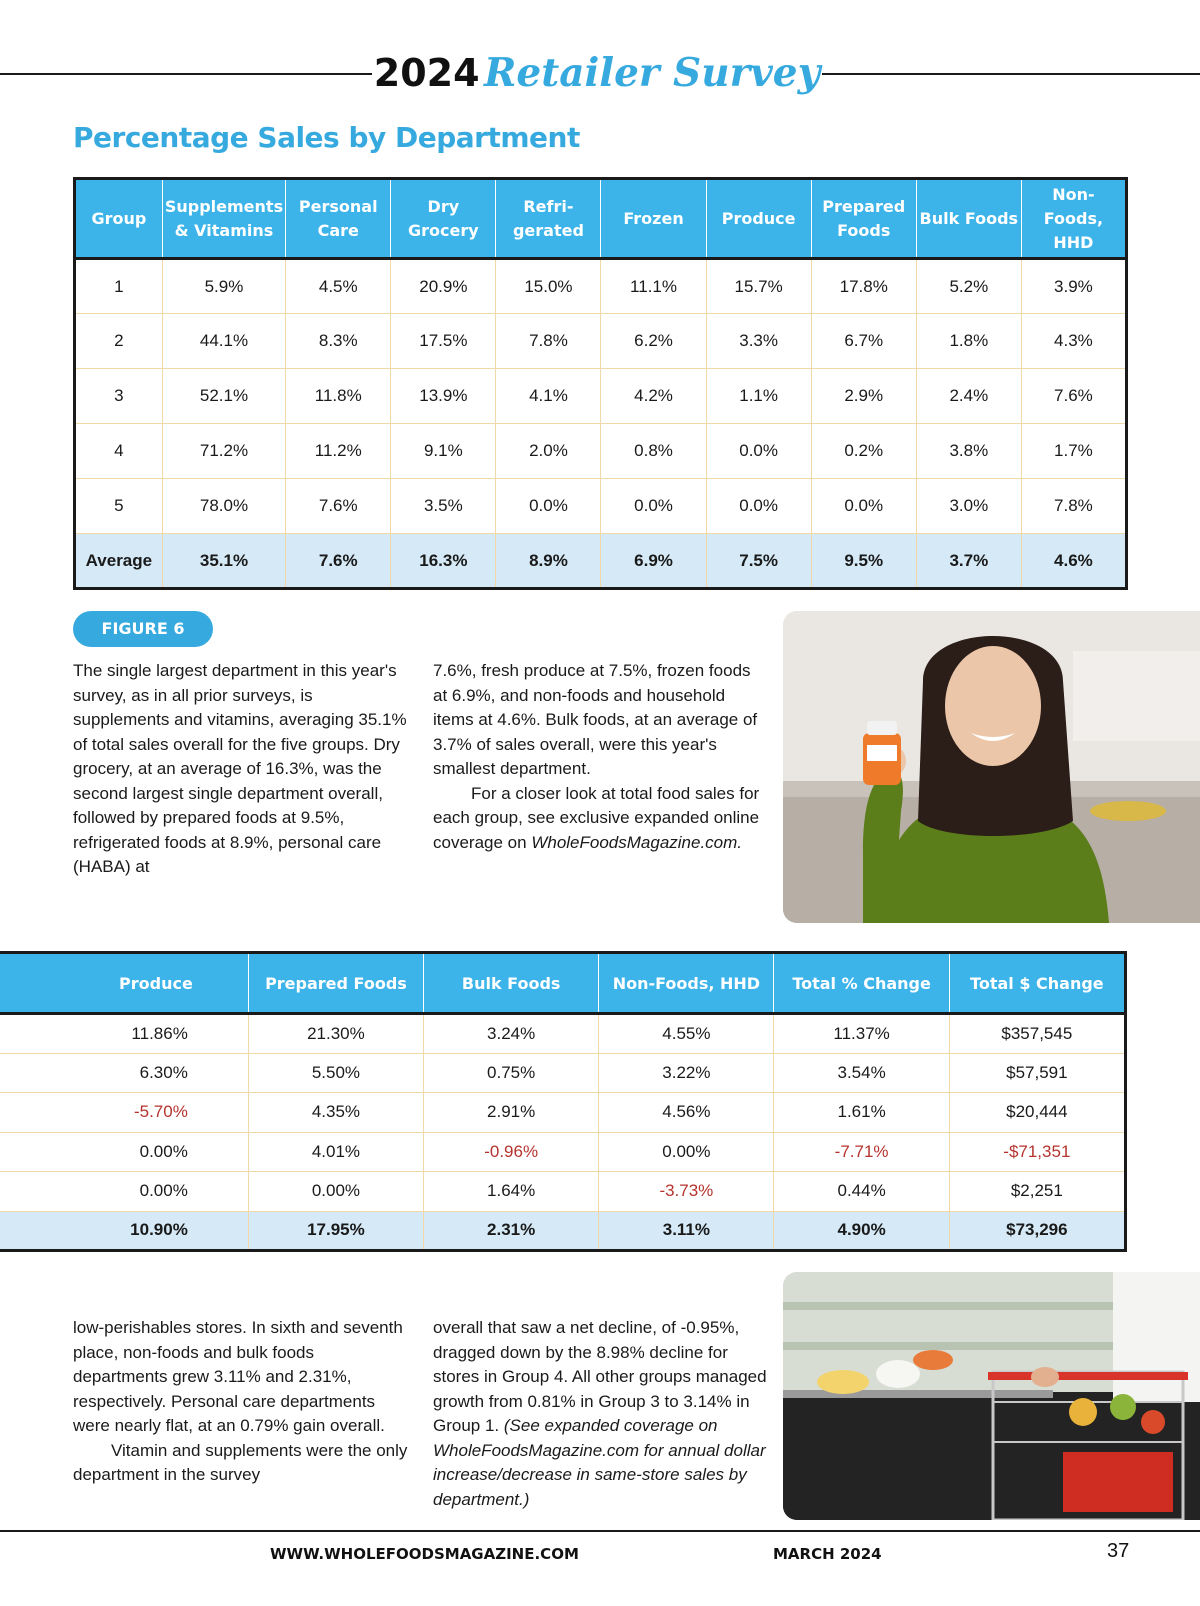  What do you see at coordinates (338, 286) in the screenshot?
I see `table-cell: 4.5%` at bounding box center [338, 286].